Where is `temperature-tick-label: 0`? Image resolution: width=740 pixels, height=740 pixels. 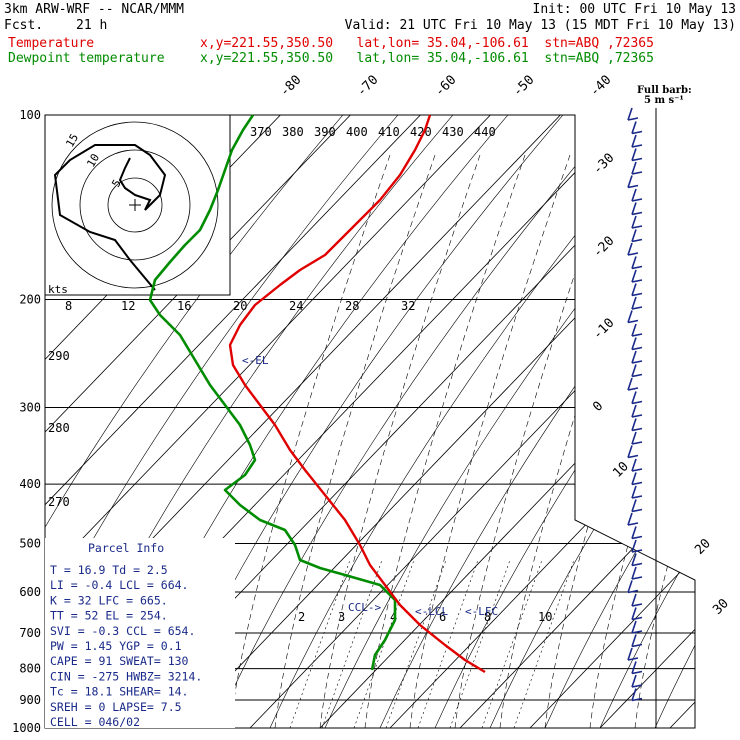 temperature-tick-label: 0 is located at coordinates (598, 407).